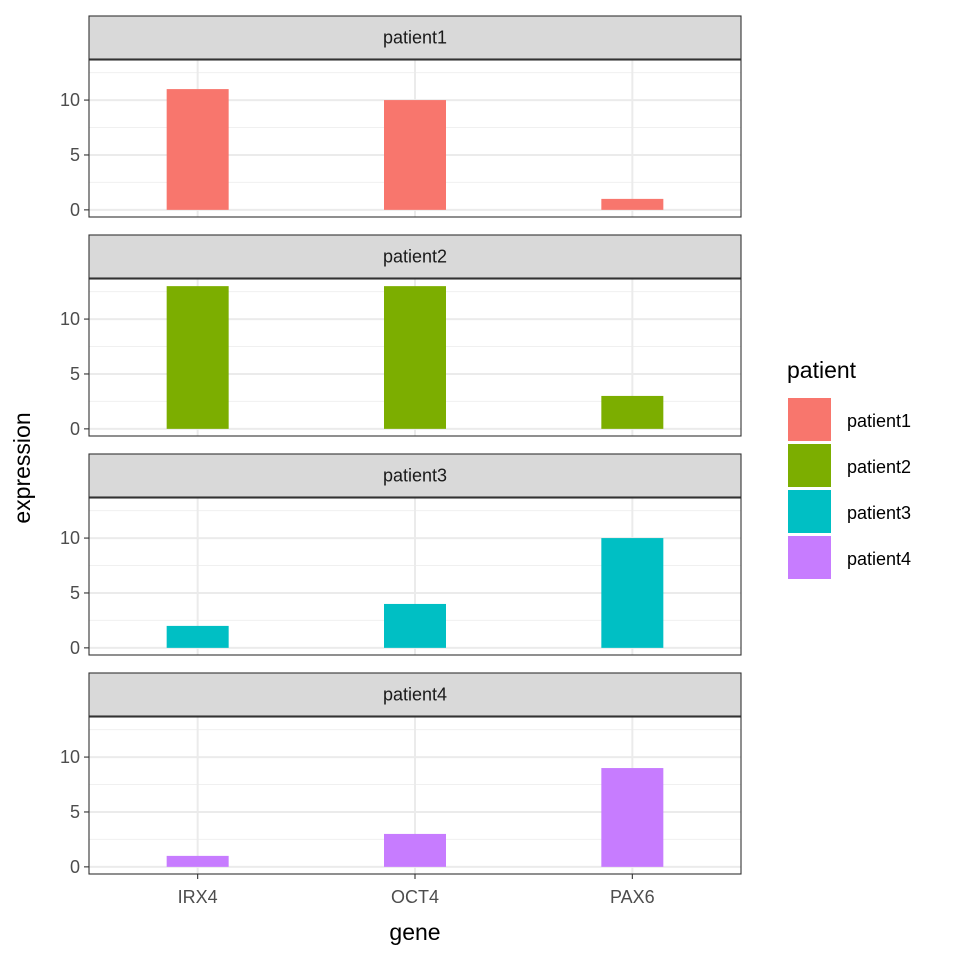 The image size is (960, 965). What do you see at coordinates (879, 559) in the screenshot?
I see `legend-label-patient4: patient4` at bounding box center [879, 559].